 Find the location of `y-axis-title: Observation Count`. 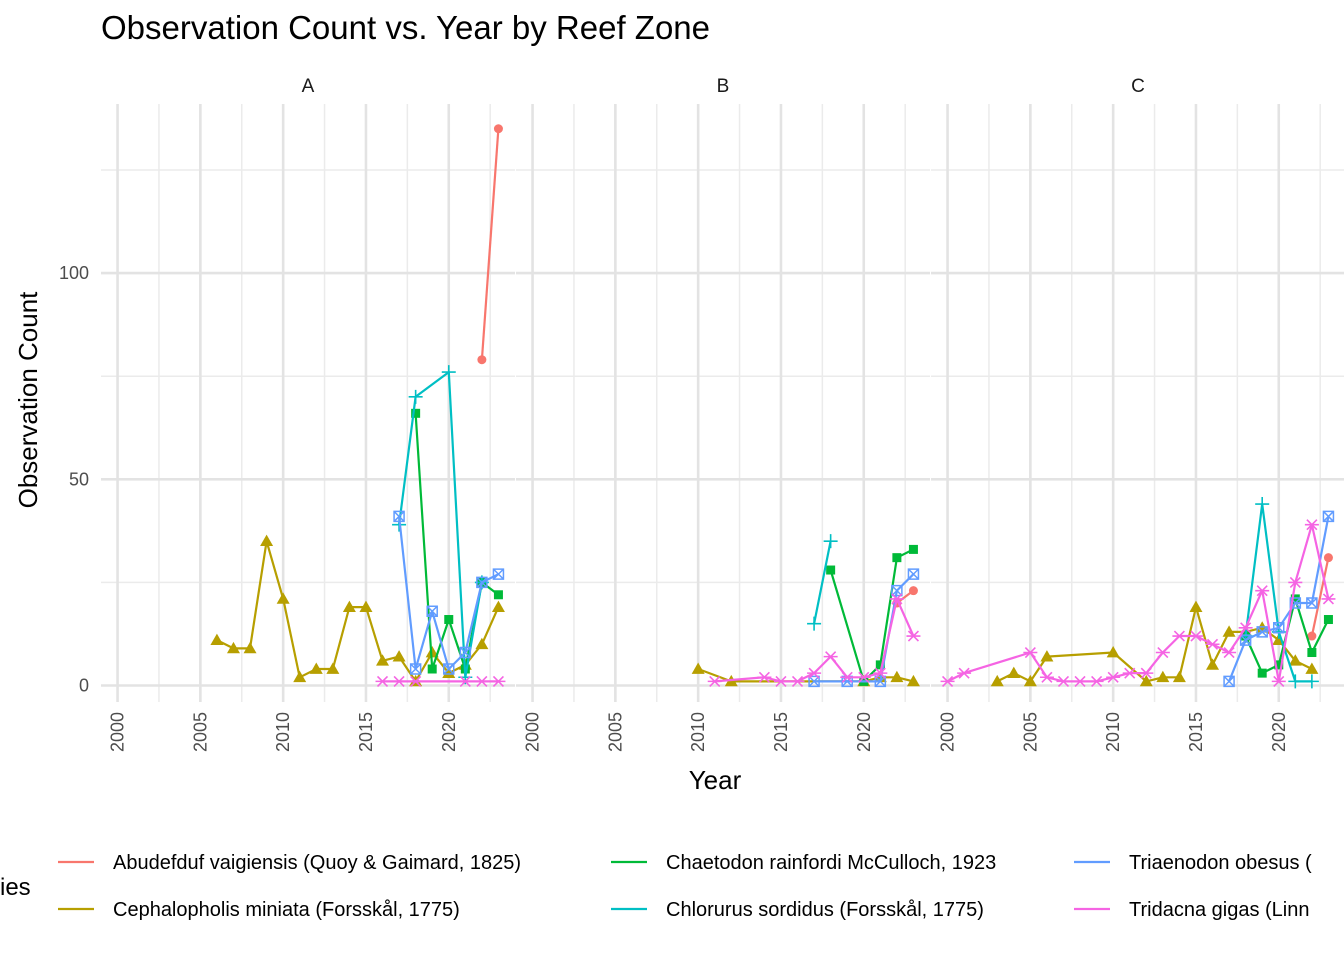

y-axis-title: Observation Count is located at coordinates (28, 400).